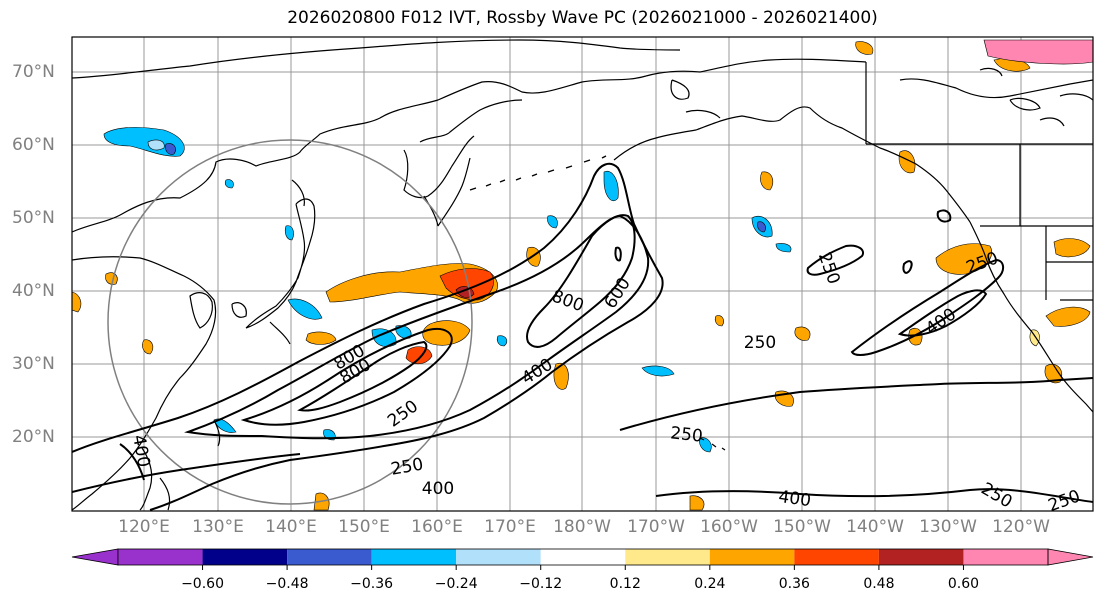  What do you see at coordinates (1021, 527) in the screenshot?
I see `lon-label-120w: 120°W` at bounding box center [1021, 527].